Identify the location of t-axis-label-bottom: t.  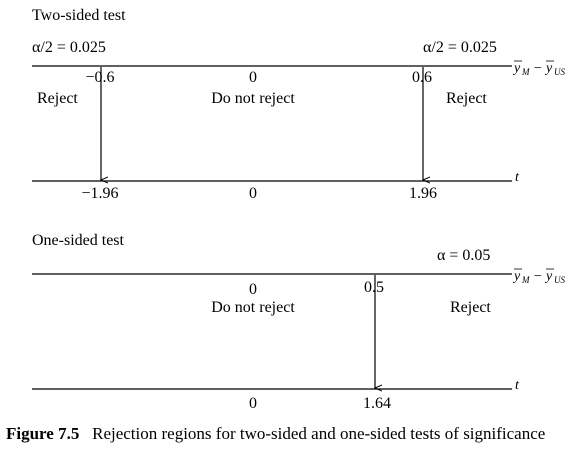
(517, 385).